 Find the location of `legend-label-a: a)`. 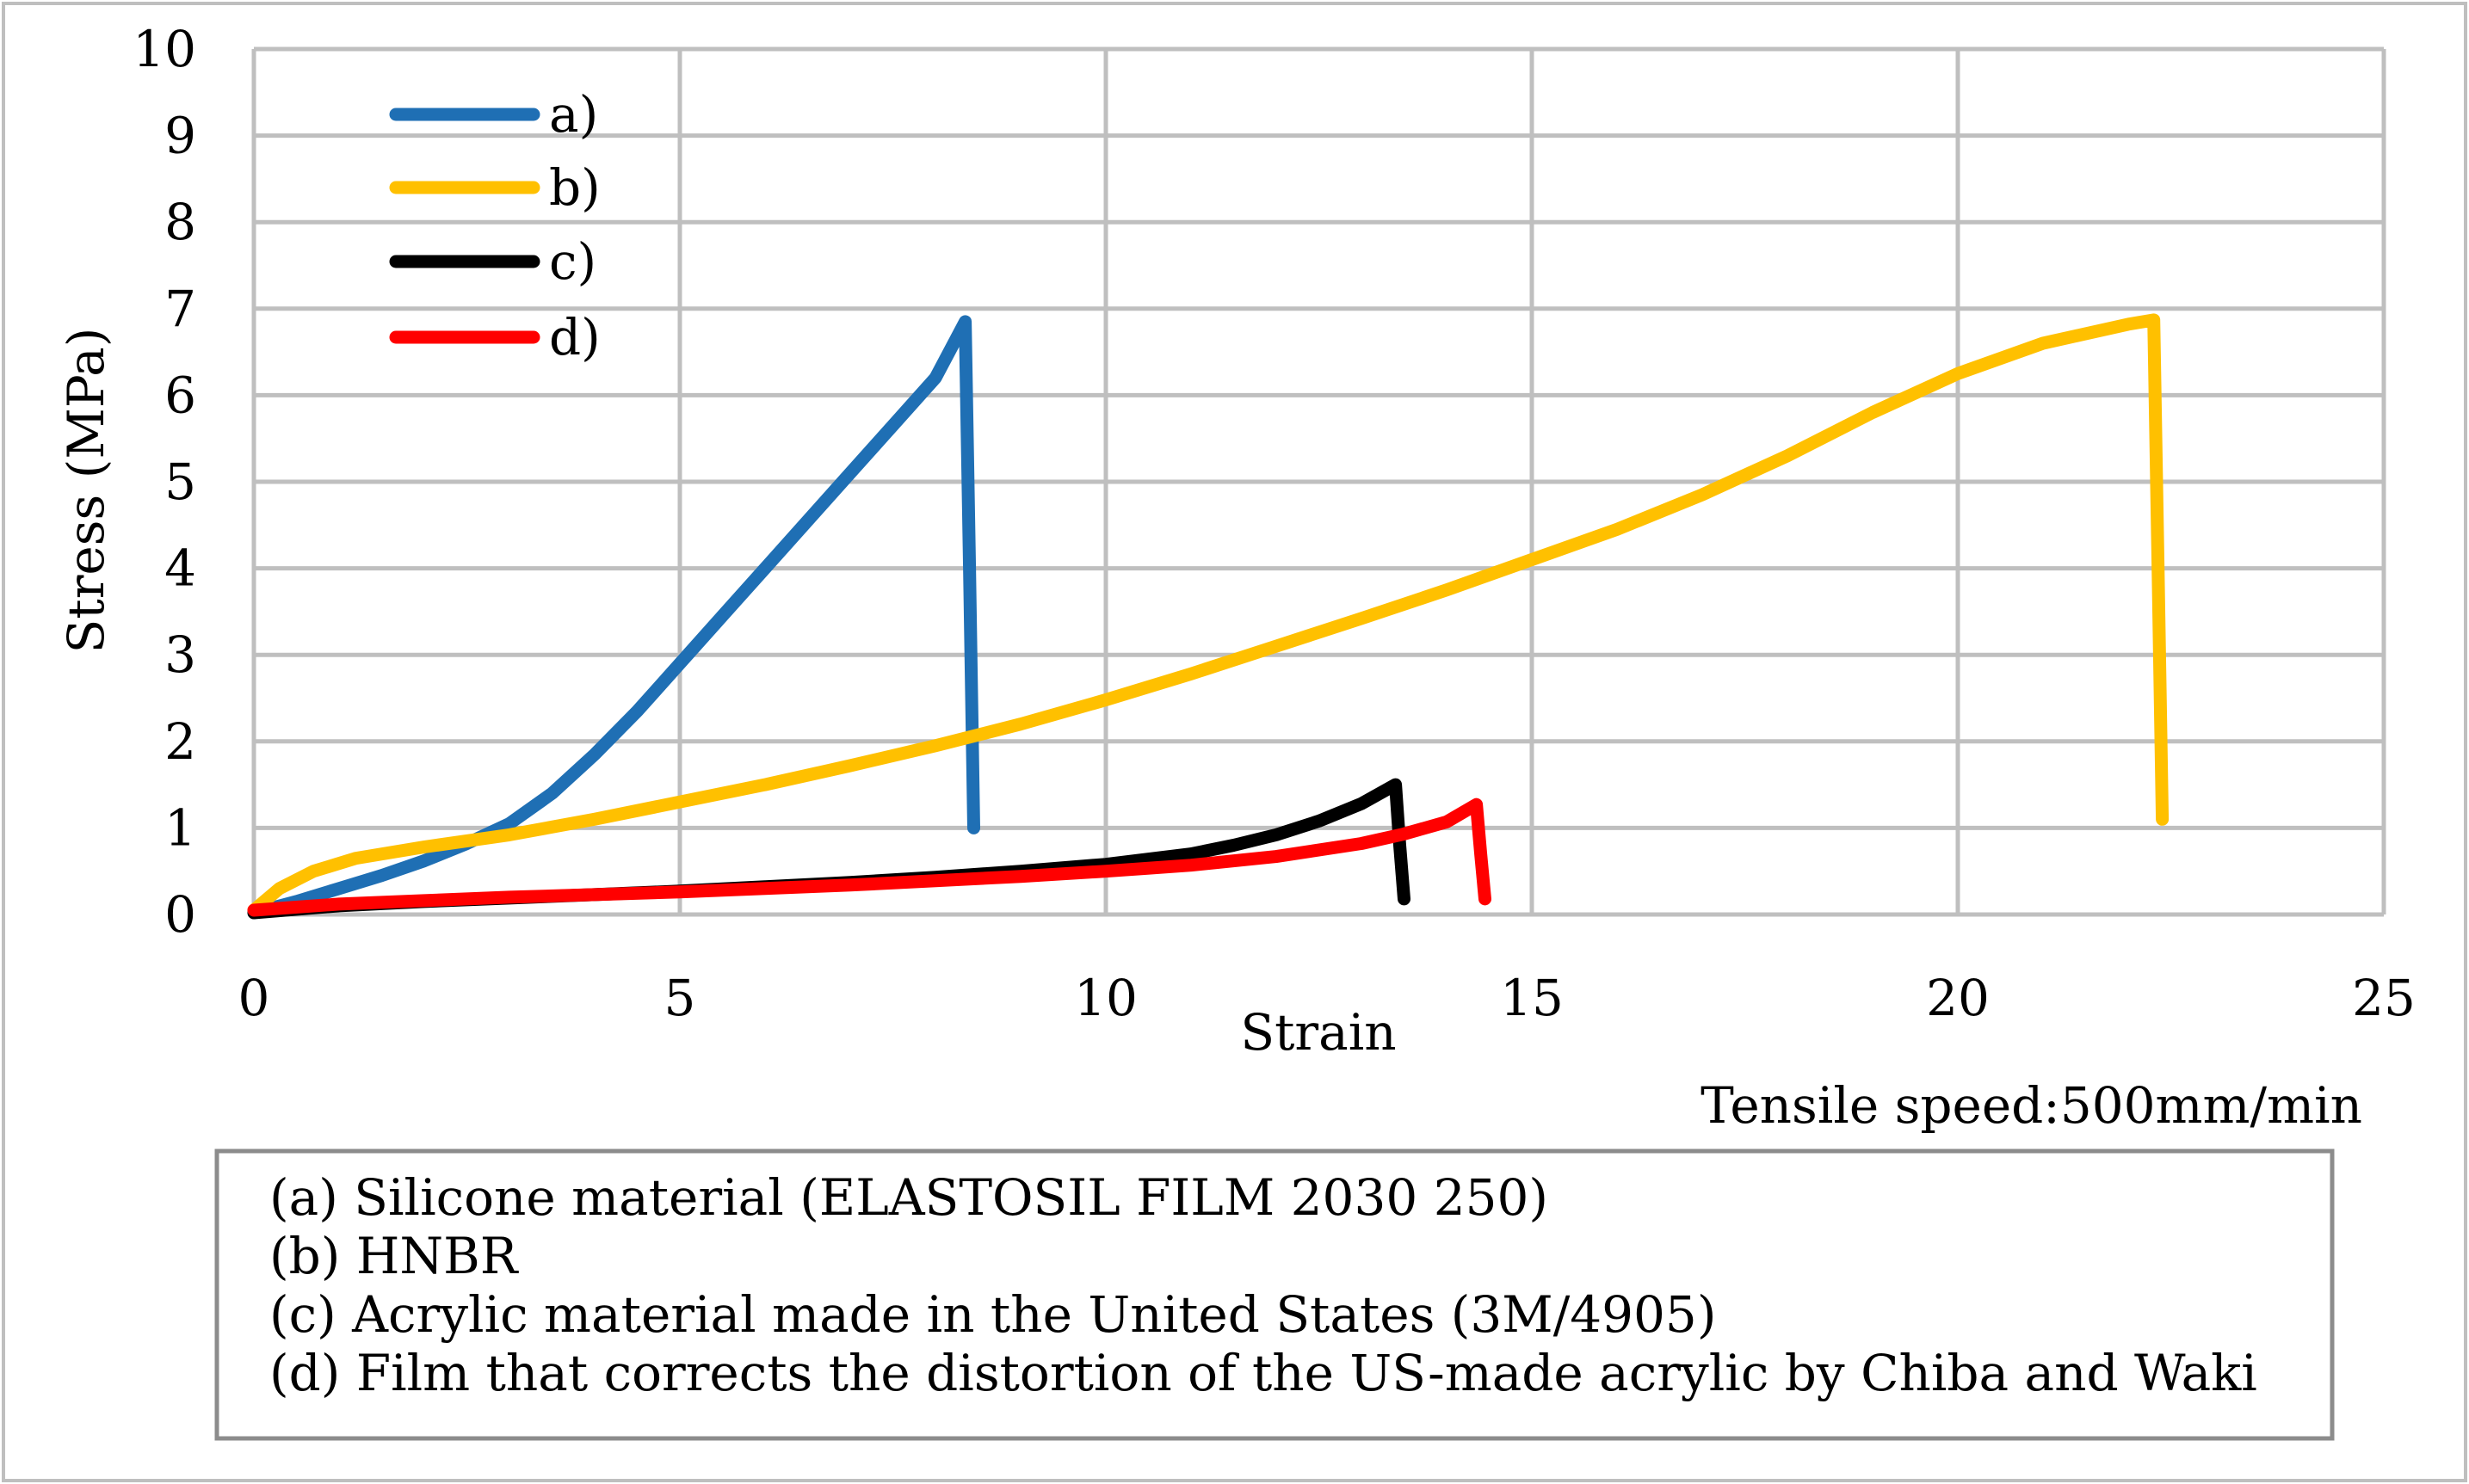

legend-label-a: a) is located at coordinates (573, 114).